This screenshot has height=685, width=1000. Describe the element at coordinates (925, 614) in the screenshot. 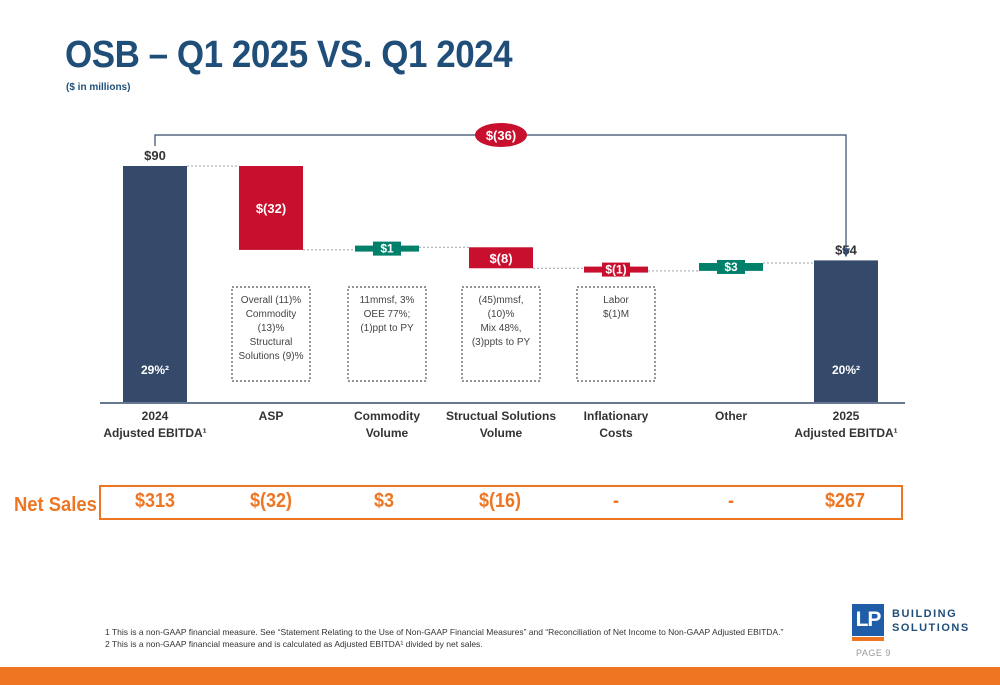

I see `logo-line-1: BUILDING` at that location.